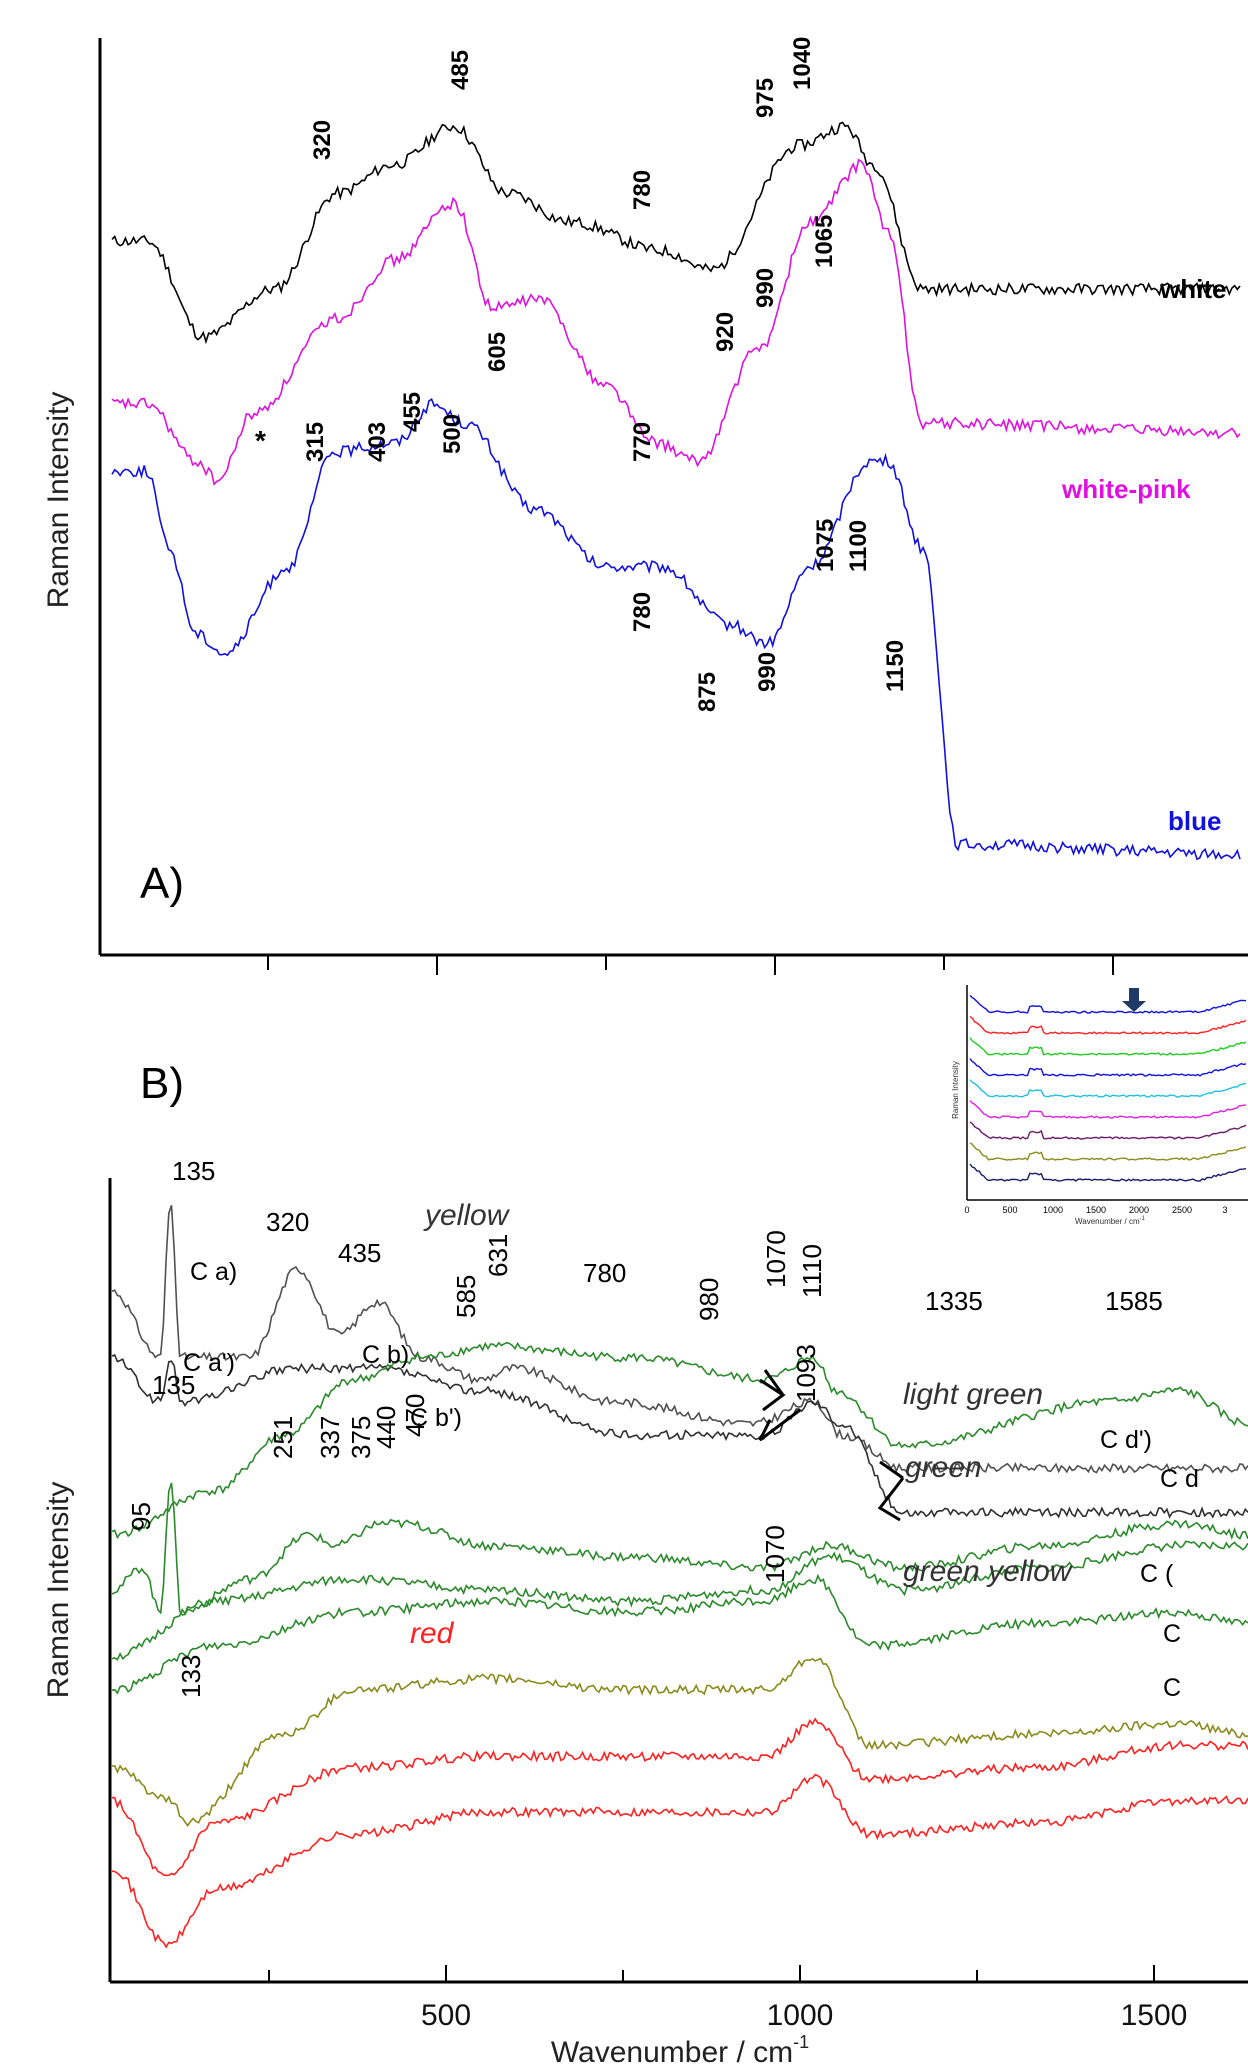 The image size is (1248, 2066). I want to click on zigzag-arrow-light-green, so click(779, 1405).